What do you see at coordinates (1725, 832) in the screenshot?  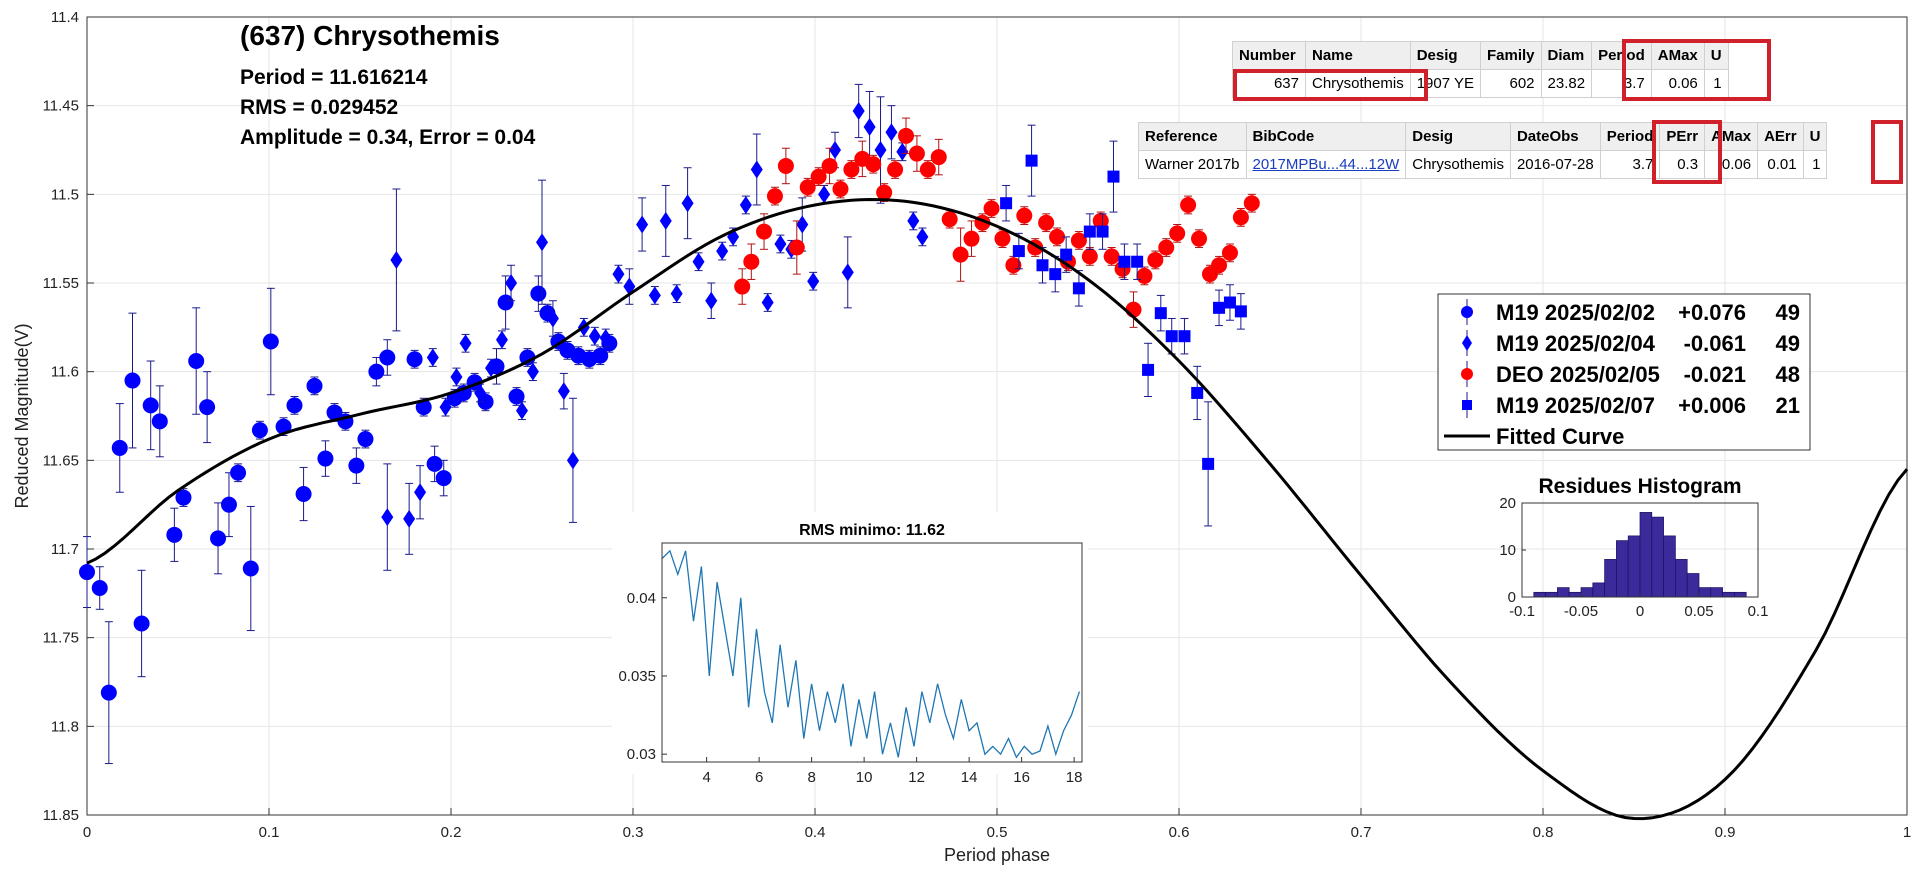 I see `x-tick-label: 0.9` at bounding box center [1725, 832].